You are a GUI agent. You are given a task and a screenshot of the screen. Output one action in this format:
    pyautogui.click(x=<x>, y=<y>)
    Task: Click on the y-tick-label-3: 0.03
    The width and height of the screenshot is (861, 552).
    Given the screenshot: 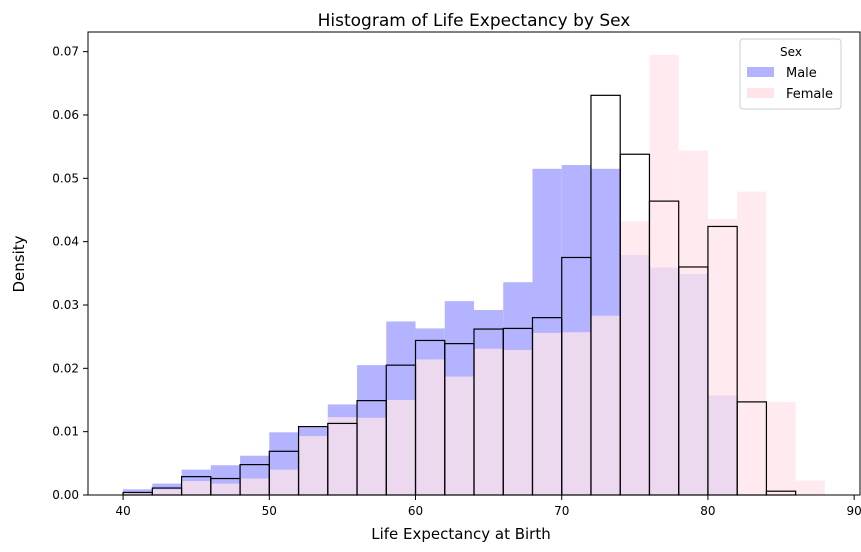 What is the action you would take?
    pyautogui.click(x=65, y=305)
    